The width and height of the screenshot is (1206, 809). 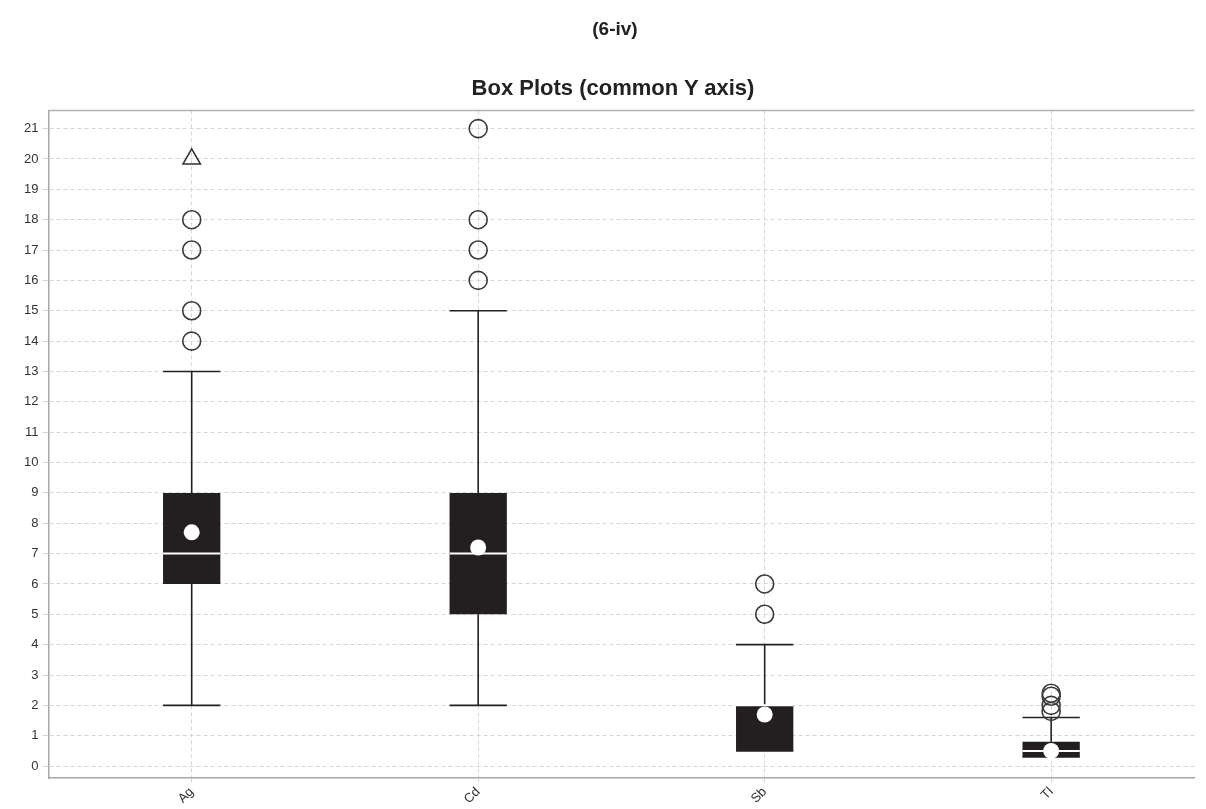 I want to click on y-tick-label: 8, so click(x=35, y=522).